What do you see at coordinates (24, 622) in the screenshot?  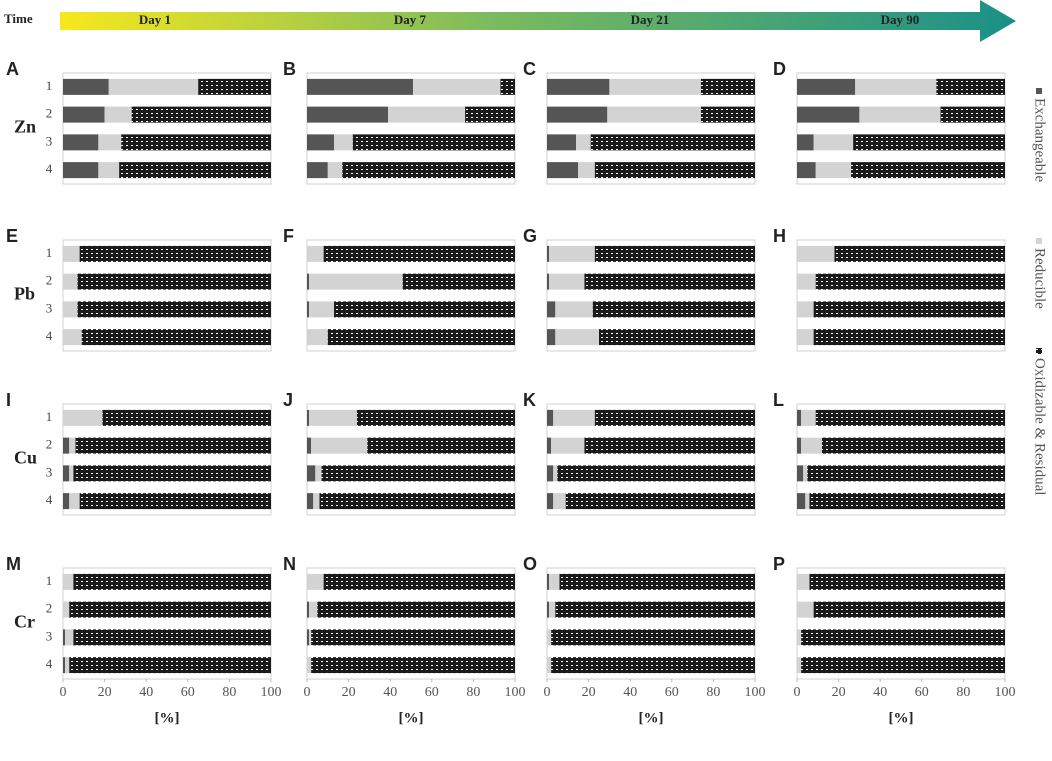 I see `metal-label: Cr` at bounding box center [24, 622].